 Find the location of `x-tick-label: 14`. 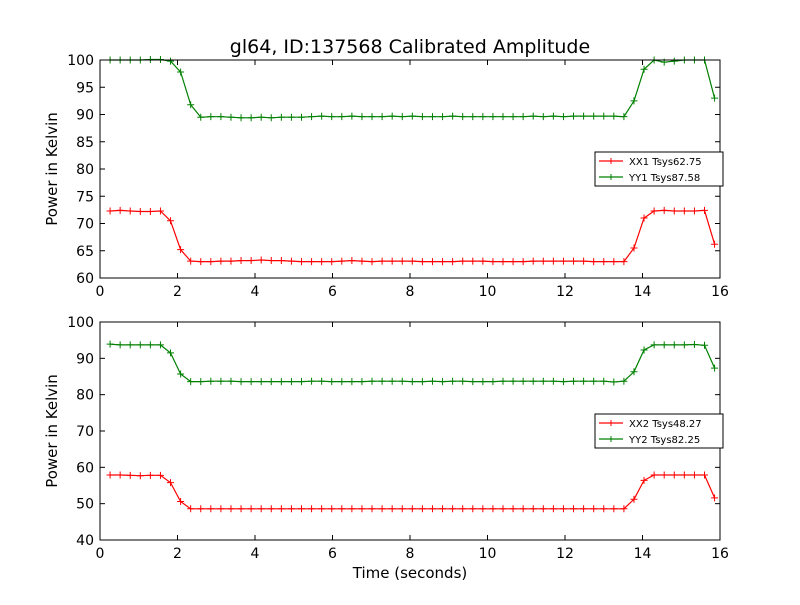

x-tick-label: 14 is located at coordinates (643, 292).